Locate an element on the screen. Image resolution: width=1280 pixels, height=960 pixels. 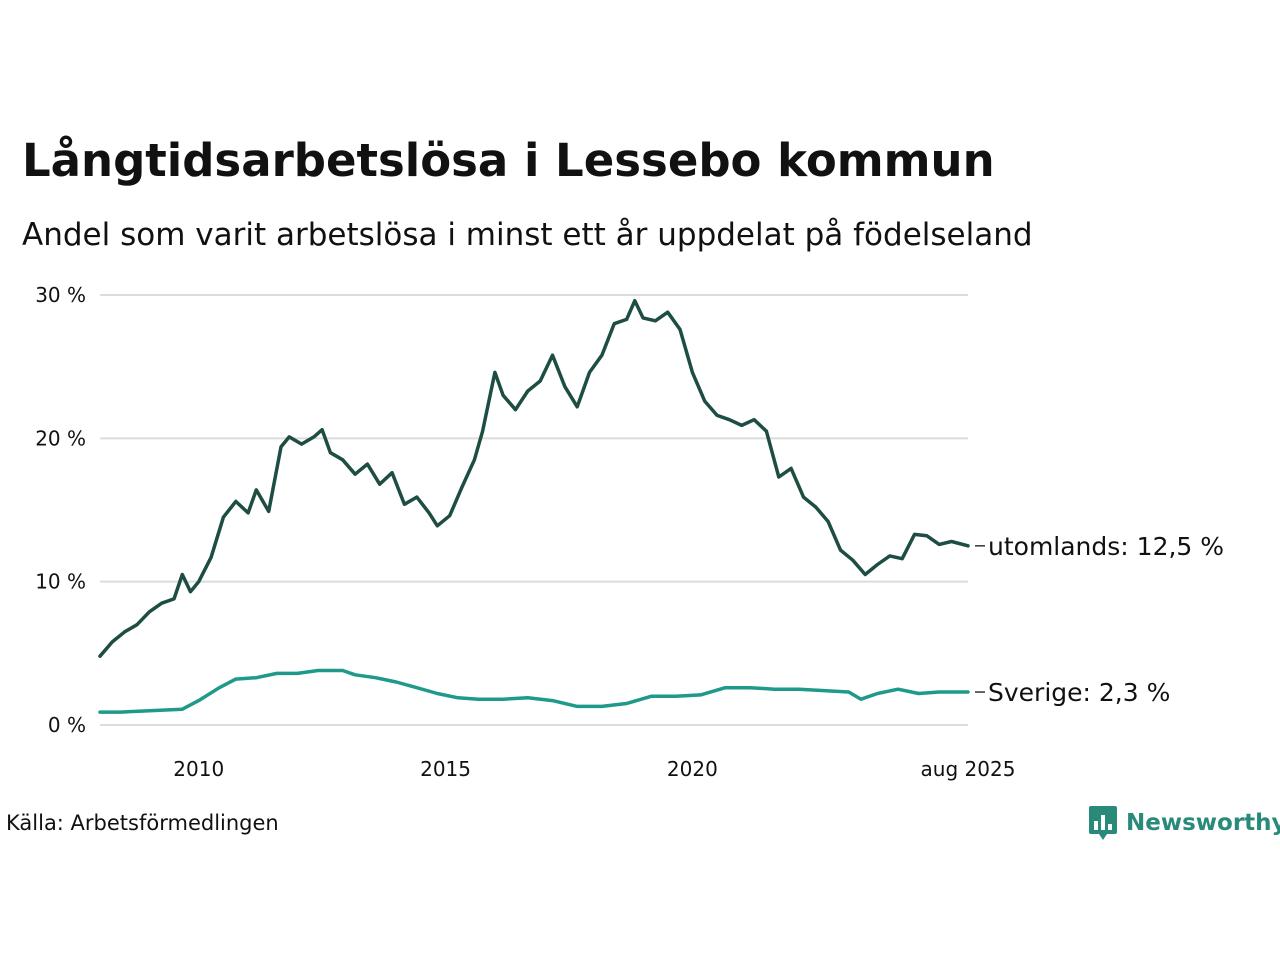
x-tick-label: 2015 is located at coordinates (445, 769).